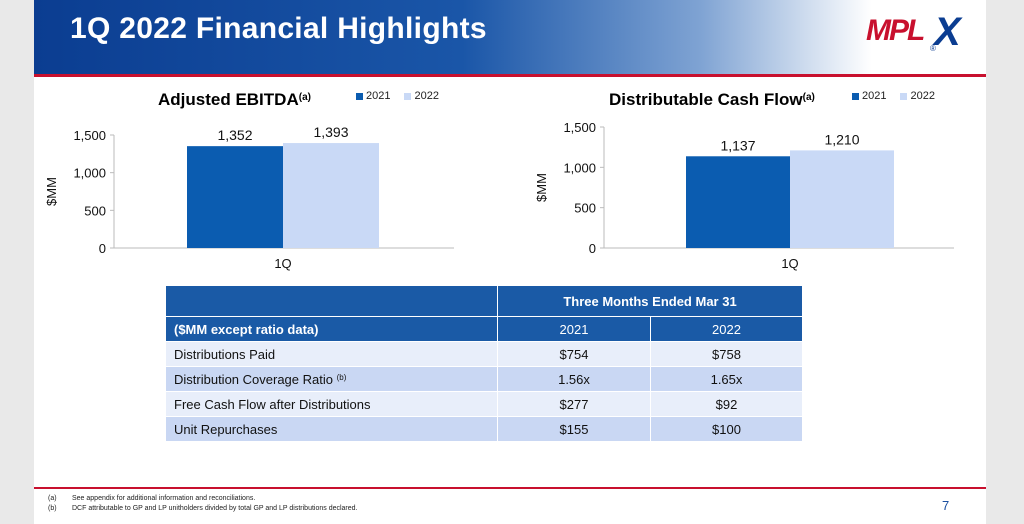  I want to click on year-header-2021: 2021, so click(574, 329).